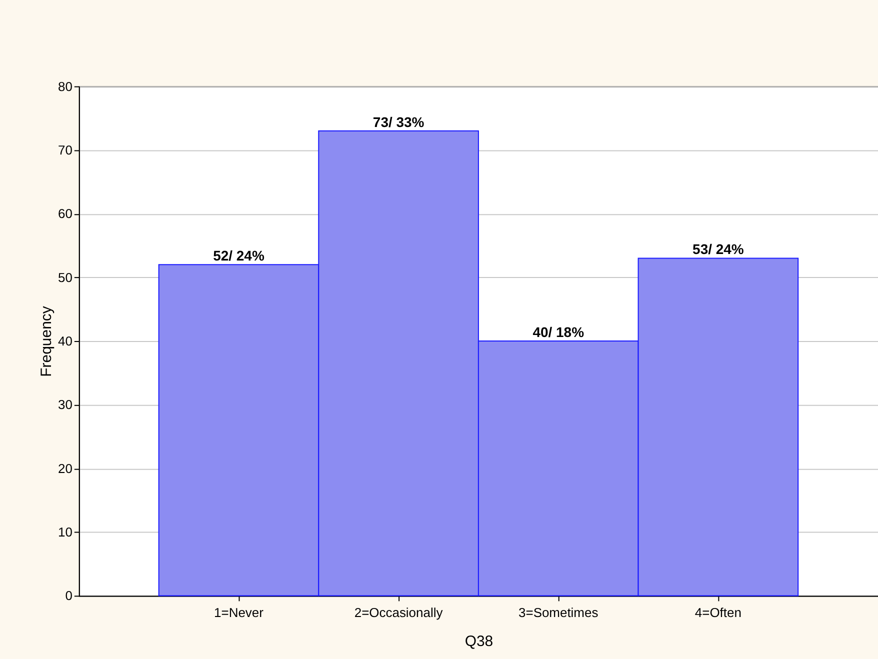 Image resolution: width=878 pixels, height=669 pixels. I want to click on x-tick-label: 3=Sometimes, so click(558, 612).